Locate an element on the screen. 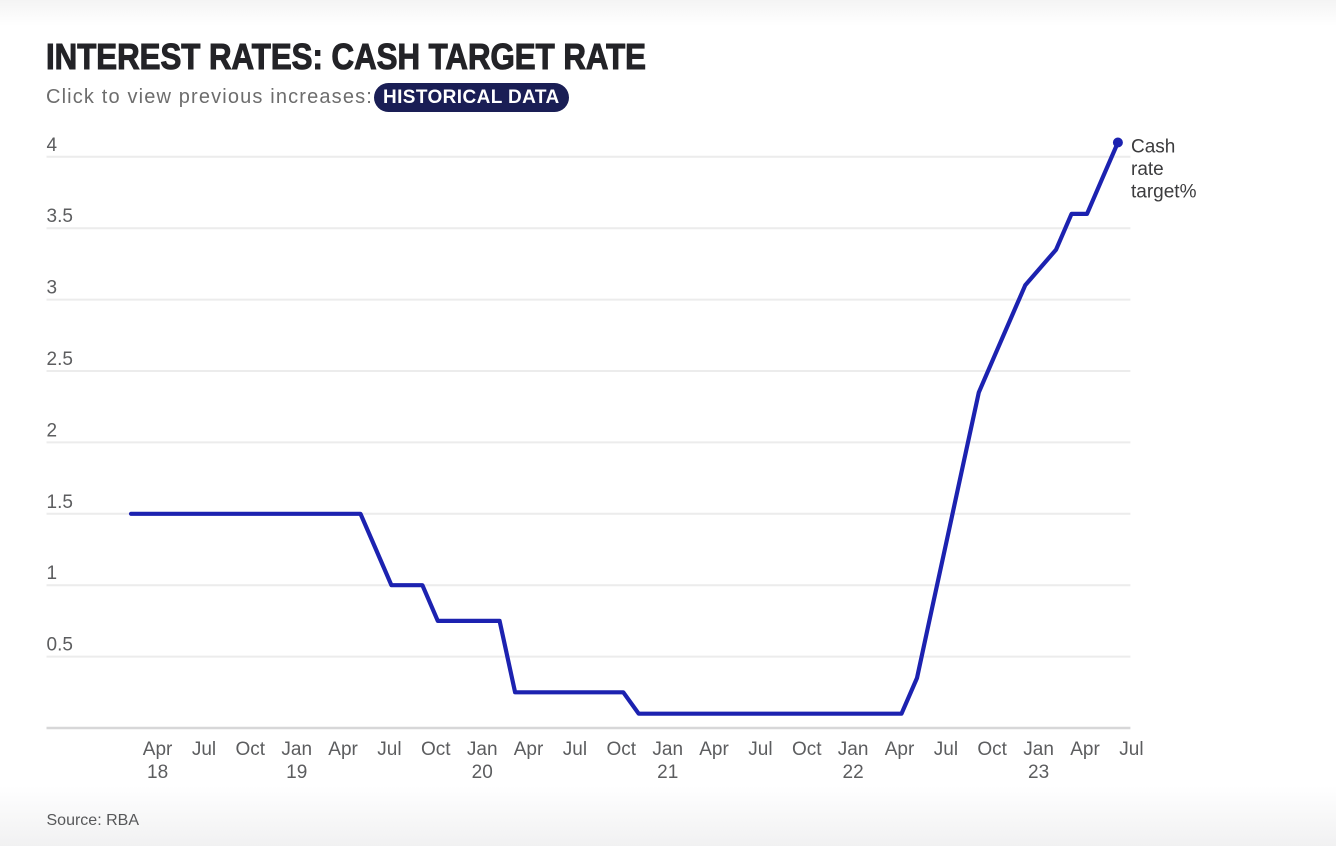 Image resolution: width=1336 pixels, height=846 pixels. svg-text: 18 is located at coordinates (157, 772).